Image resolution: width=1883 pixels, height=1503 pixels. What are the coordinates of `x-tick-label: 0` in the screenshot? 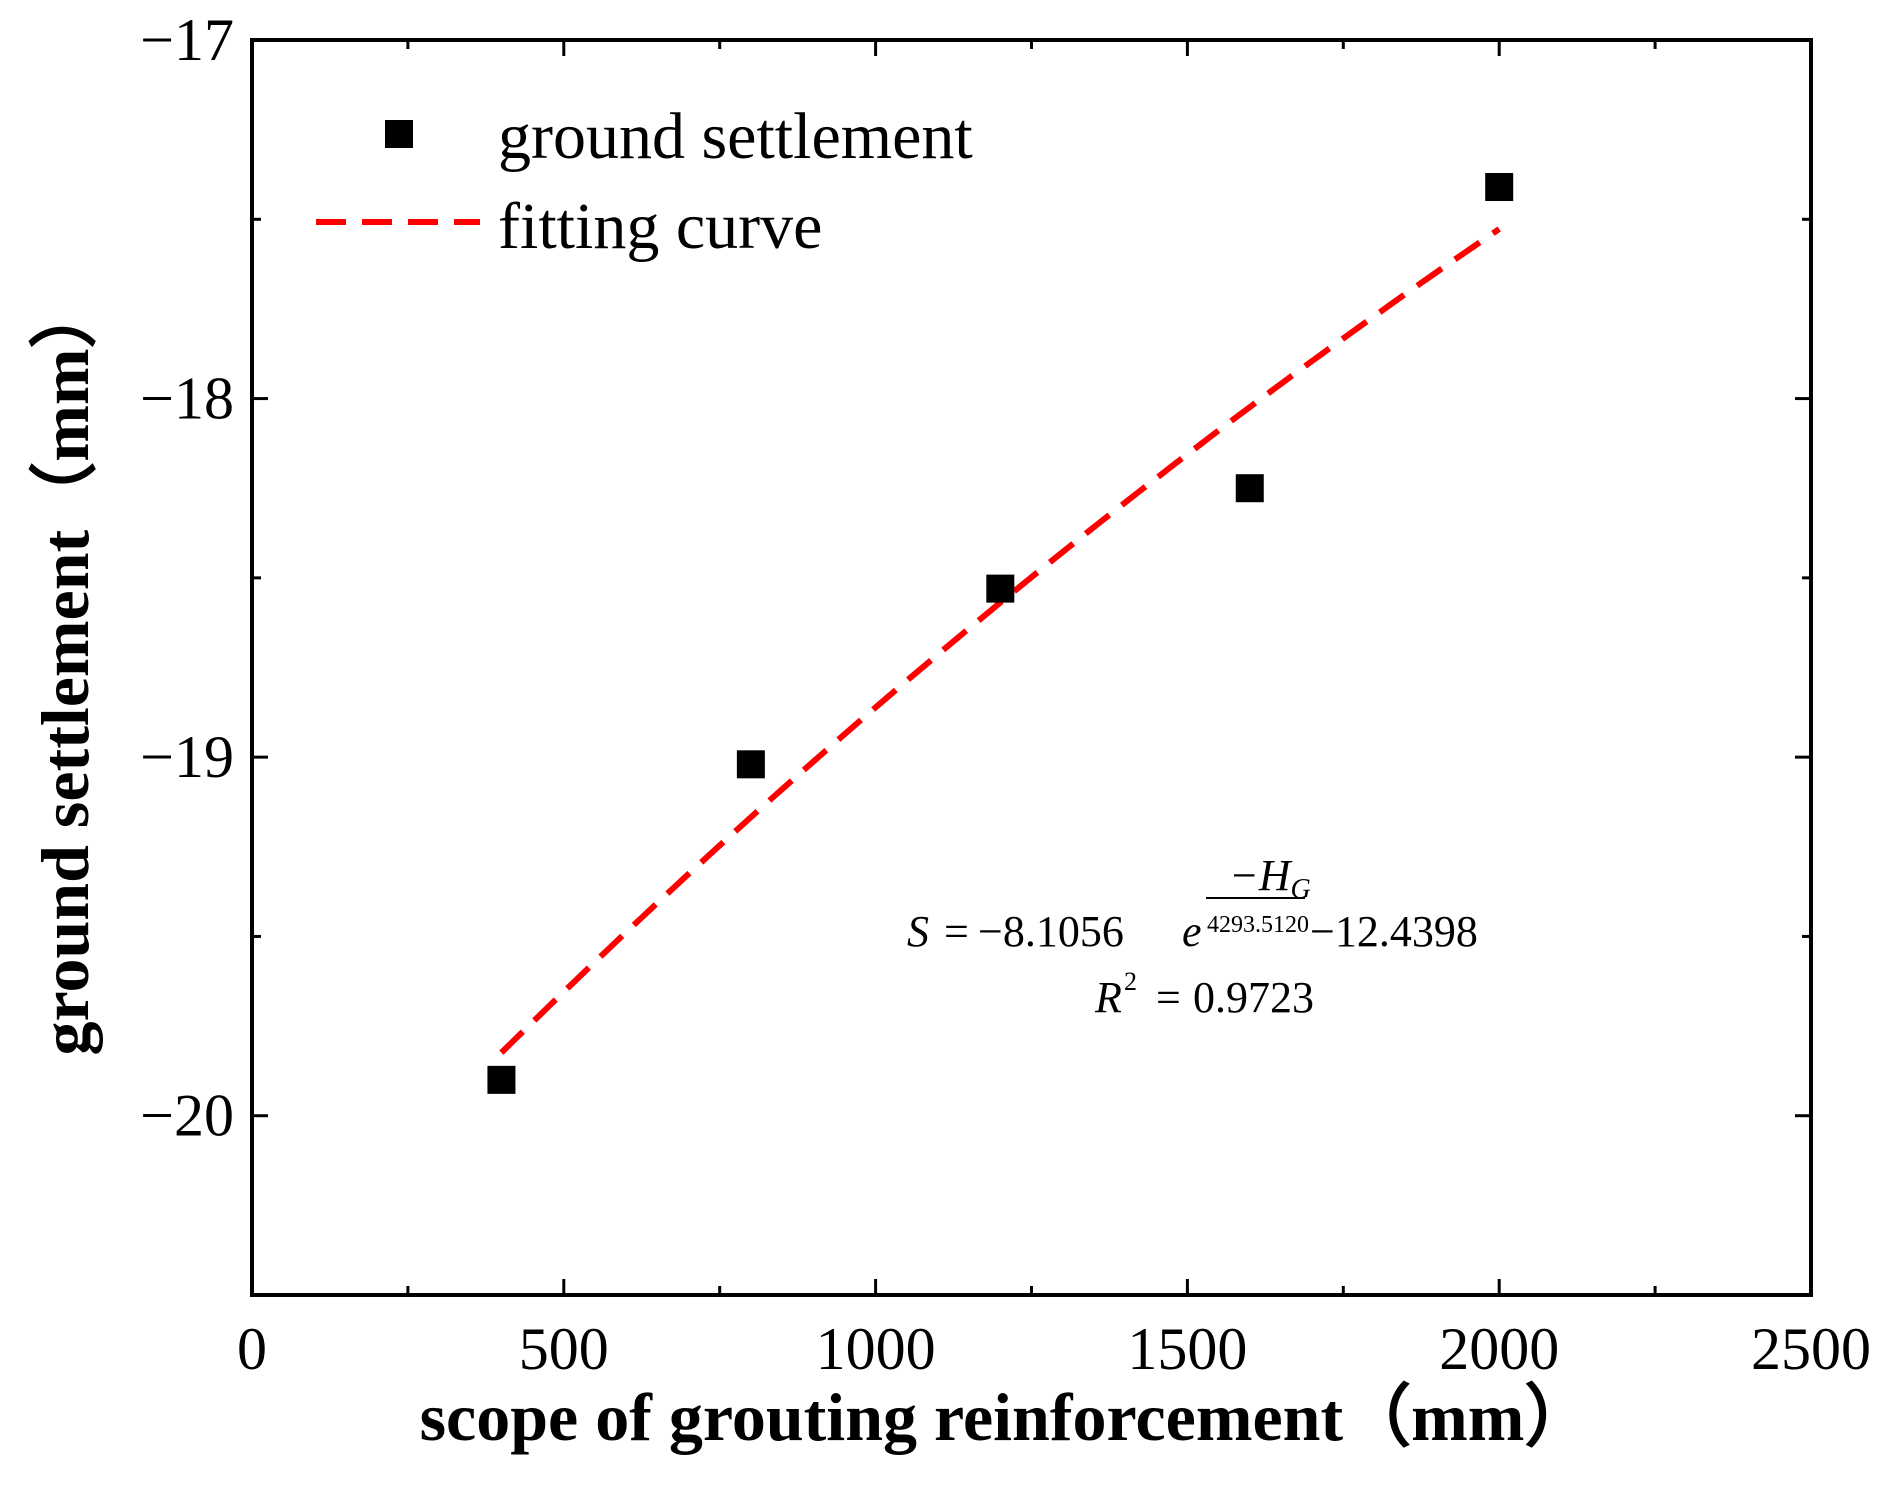 It's located at (252, 1349).